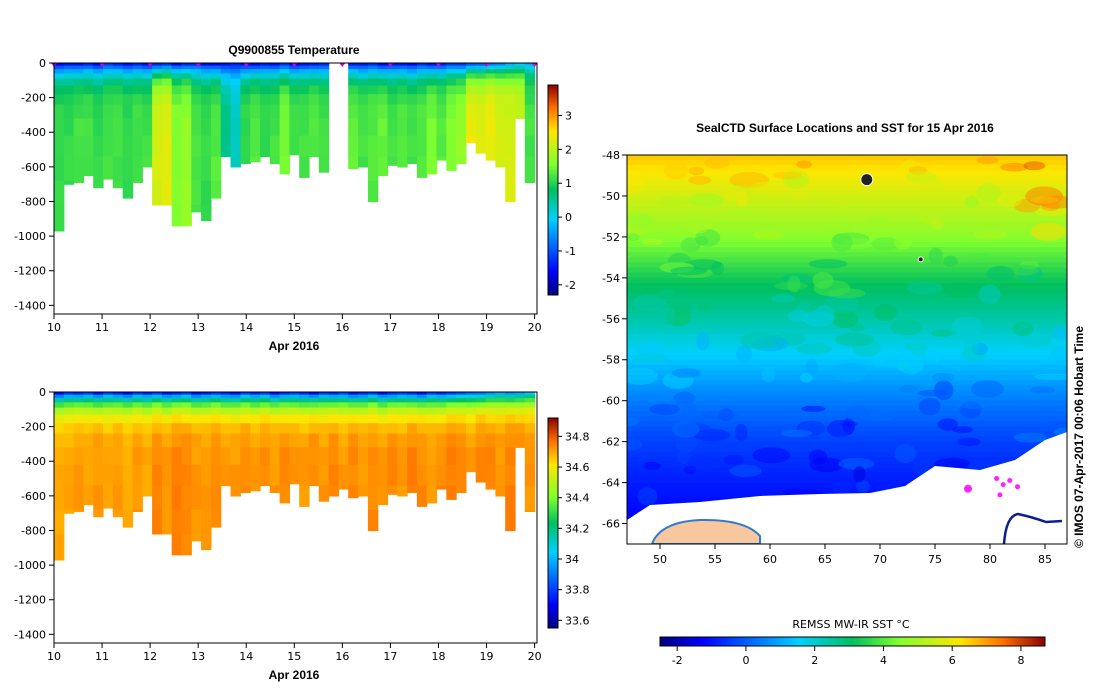  Describe the element at coordinates (438, 327) in the screenshot. I see `p1-x-tick-label: 18` at that location.